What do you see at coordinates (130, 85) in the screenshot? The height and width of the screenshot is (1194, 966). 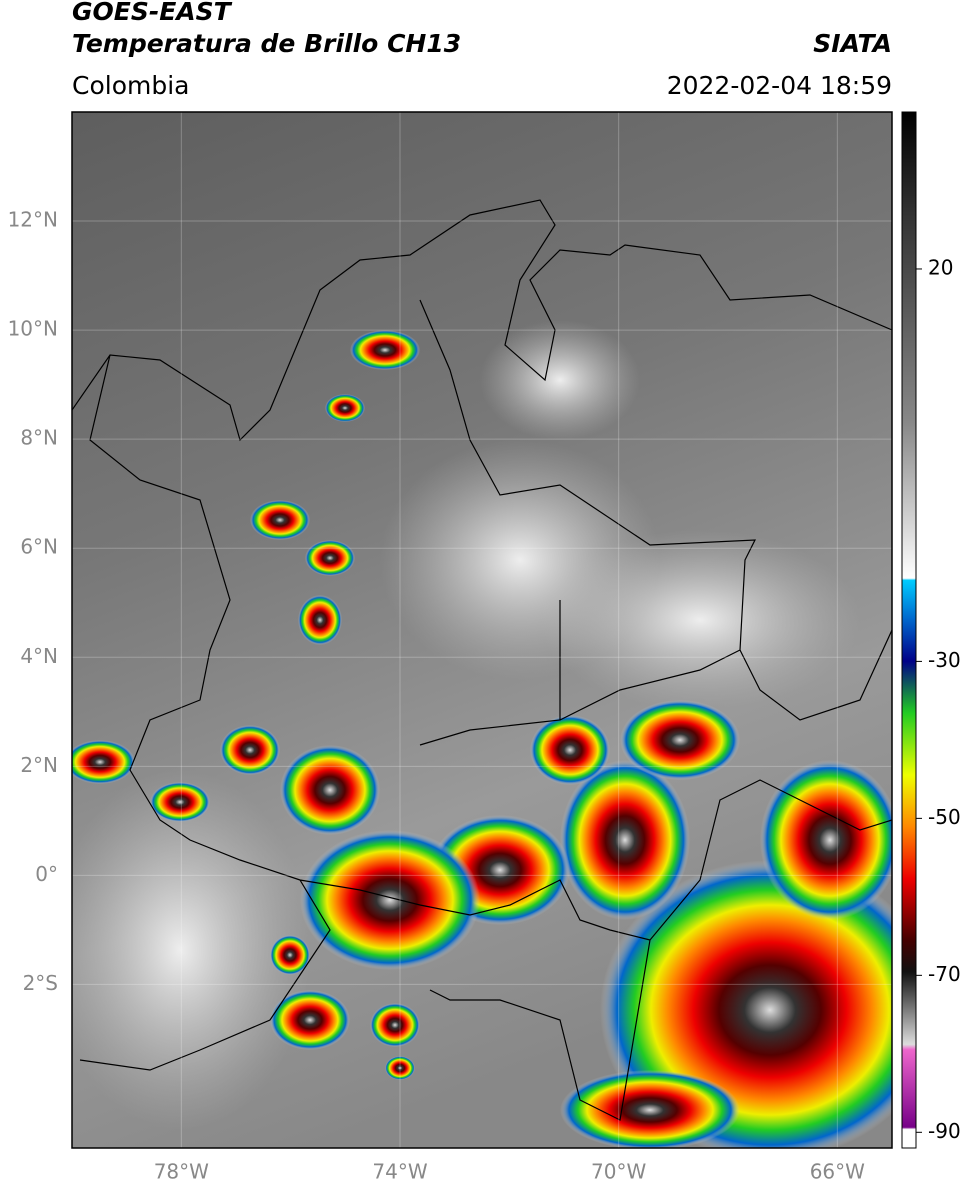 I see `region: Colombia` at bounding box center [130, 85].